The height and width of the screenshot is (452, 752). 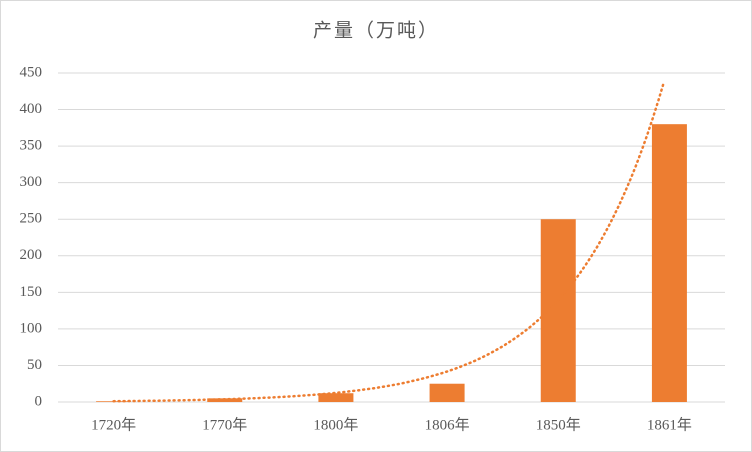 What do you see at coordinates (31, 109) in the screenshot?
I see `y-tick-label: 400` at bounding box center [31, 109].